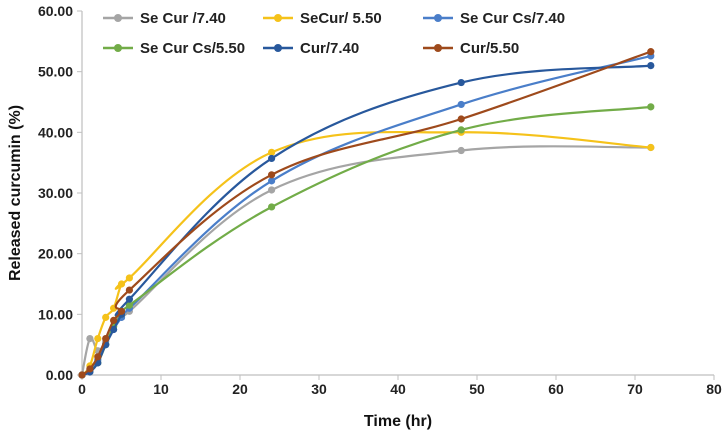 This screenshot has width=724, height=438. What do you see at coordinates (398, 421) in the screenshot?
I see `x-axis-title: Time (hr)` at bounding box center [398, 421].